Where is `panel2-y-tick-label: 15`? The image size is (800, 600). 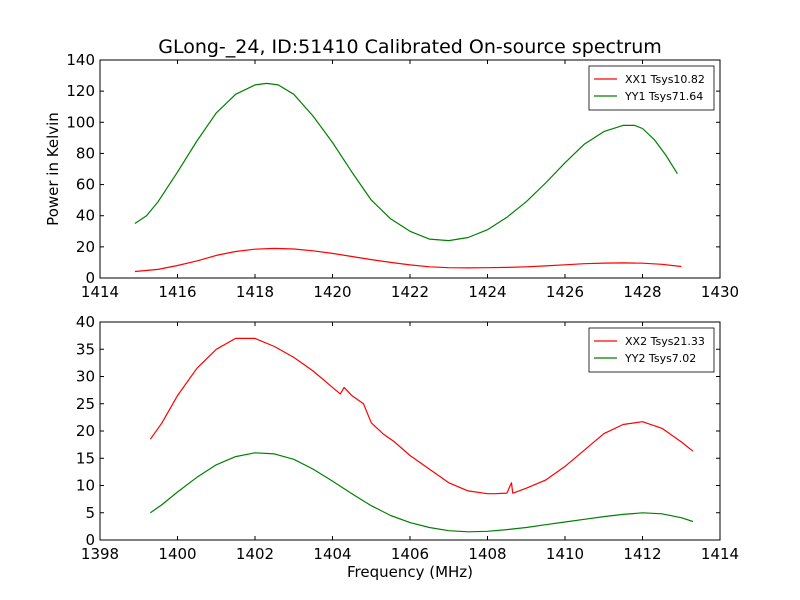
panel2-y-tick-label: 15 is located at coordinates (85, 458).